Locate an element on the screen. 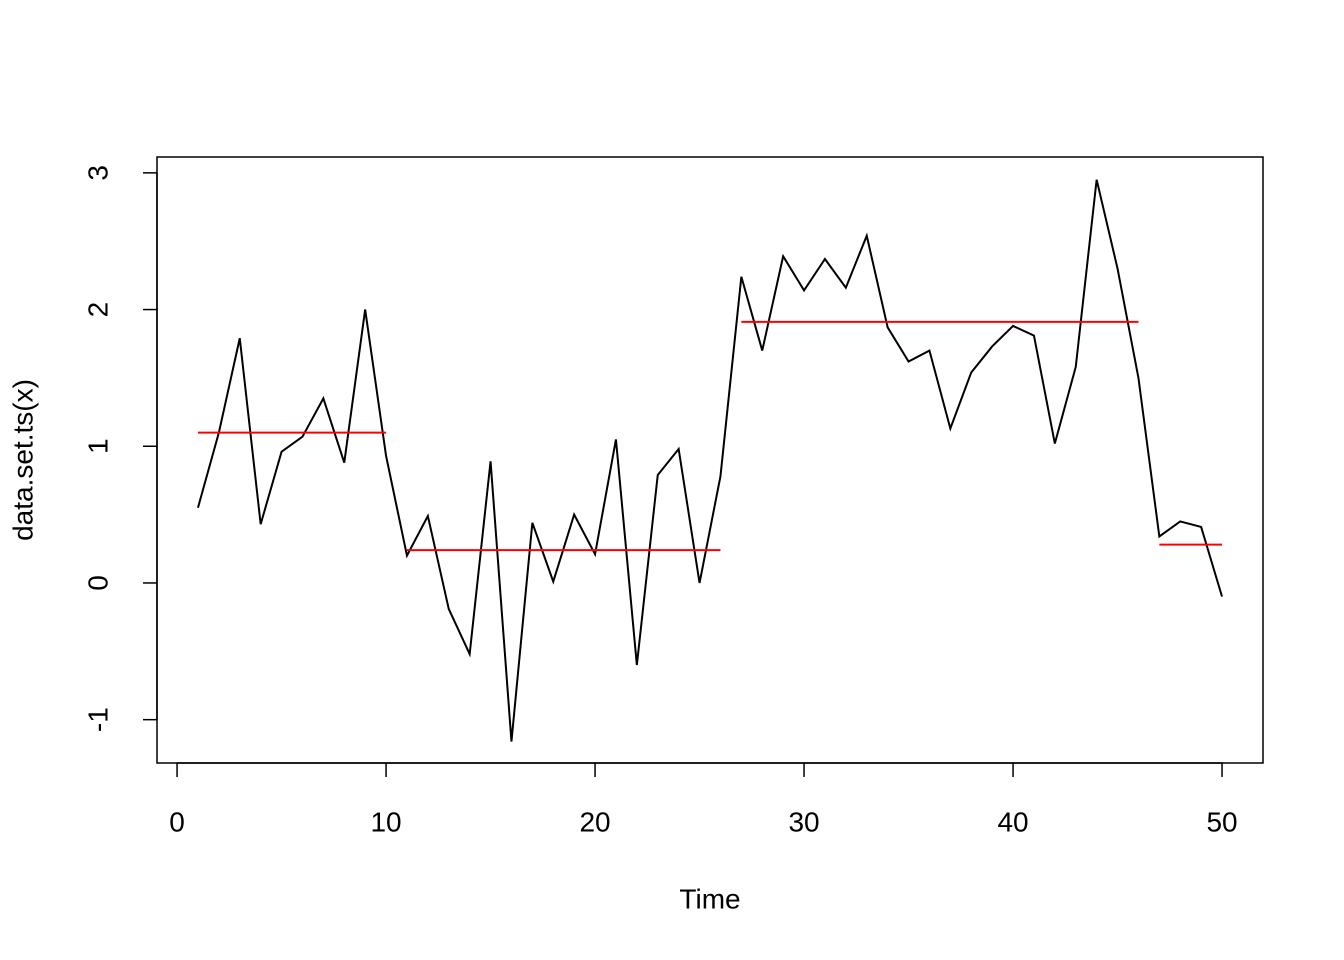 This screenshot has height=960, width=1344. x-tick-label: 50 is located at coordinates (1221, 821).